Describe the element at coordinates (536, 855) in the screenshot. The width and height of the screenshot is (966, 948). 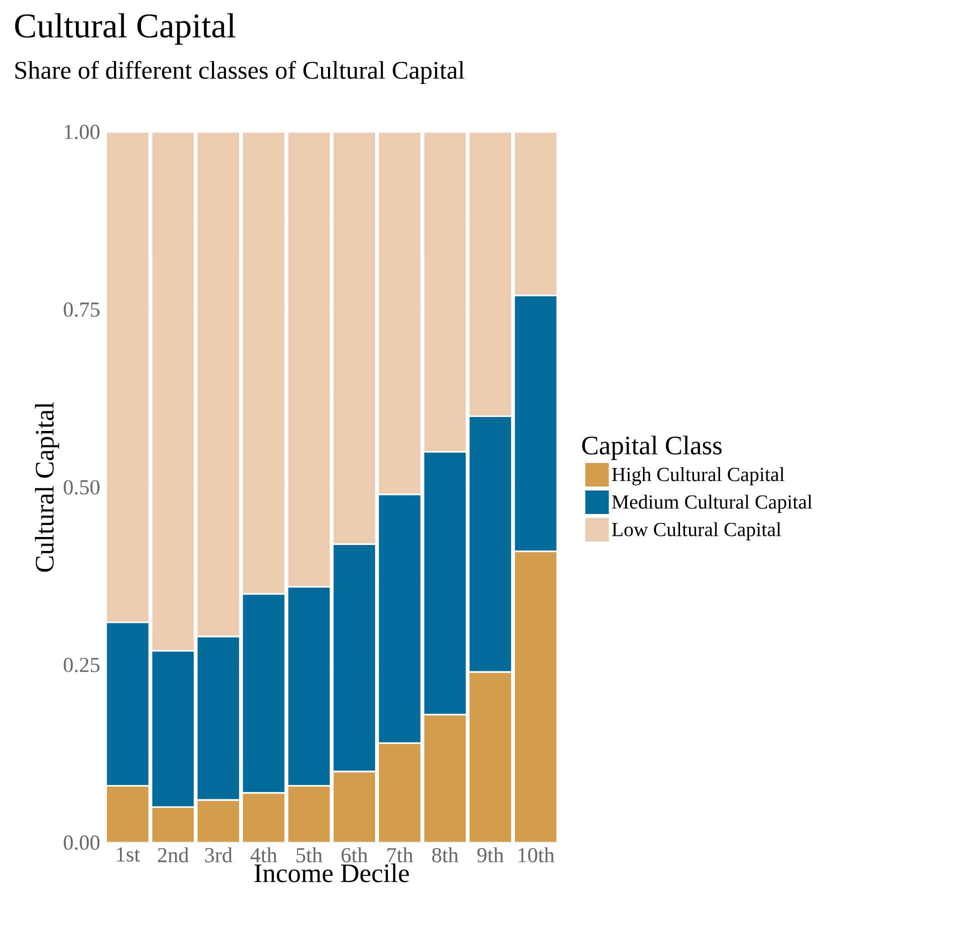
I see `x-tick-label: 10th` at that location.